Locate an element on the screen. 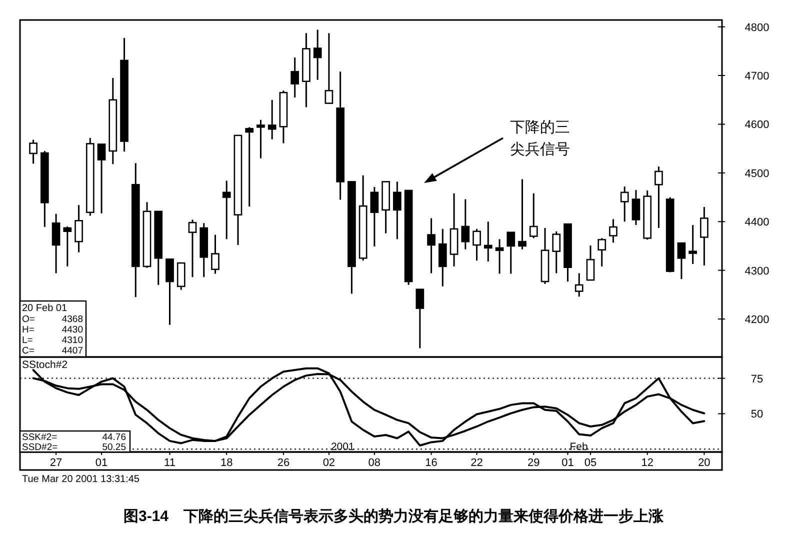  xtick-label: 11 is located at coordinates (170, 463).